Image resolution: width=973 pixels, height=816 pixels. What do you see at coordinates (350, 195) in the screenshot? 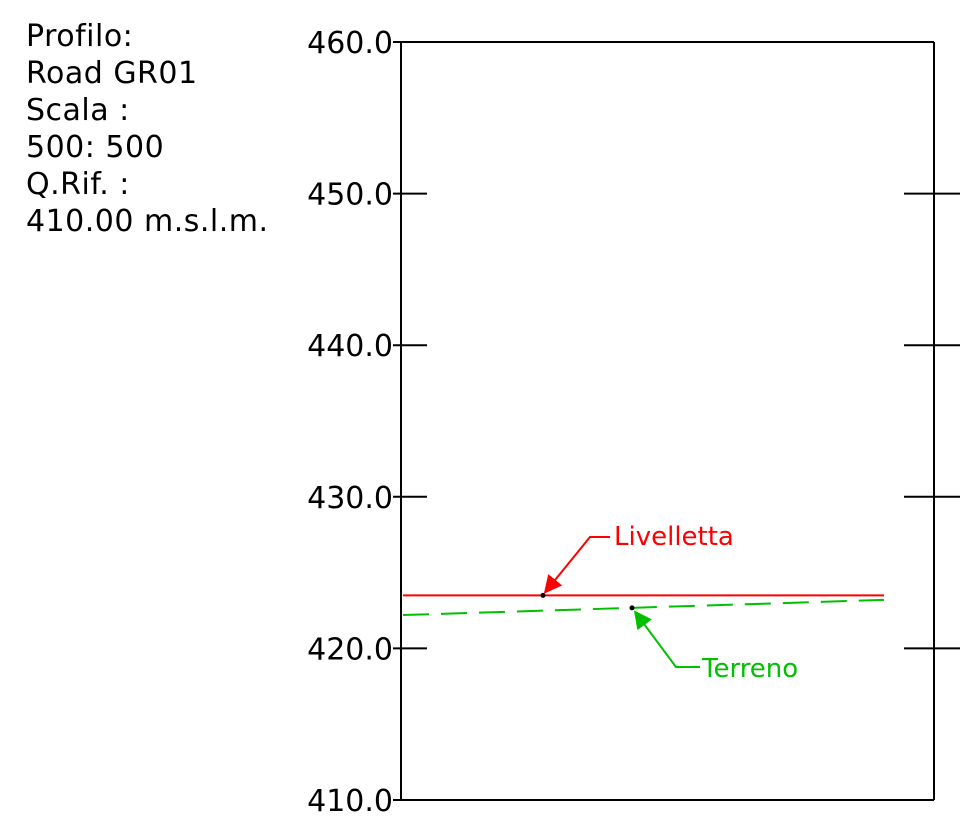
I see `elevation-tick-label: 450.0` at bounding box center [350, 195].